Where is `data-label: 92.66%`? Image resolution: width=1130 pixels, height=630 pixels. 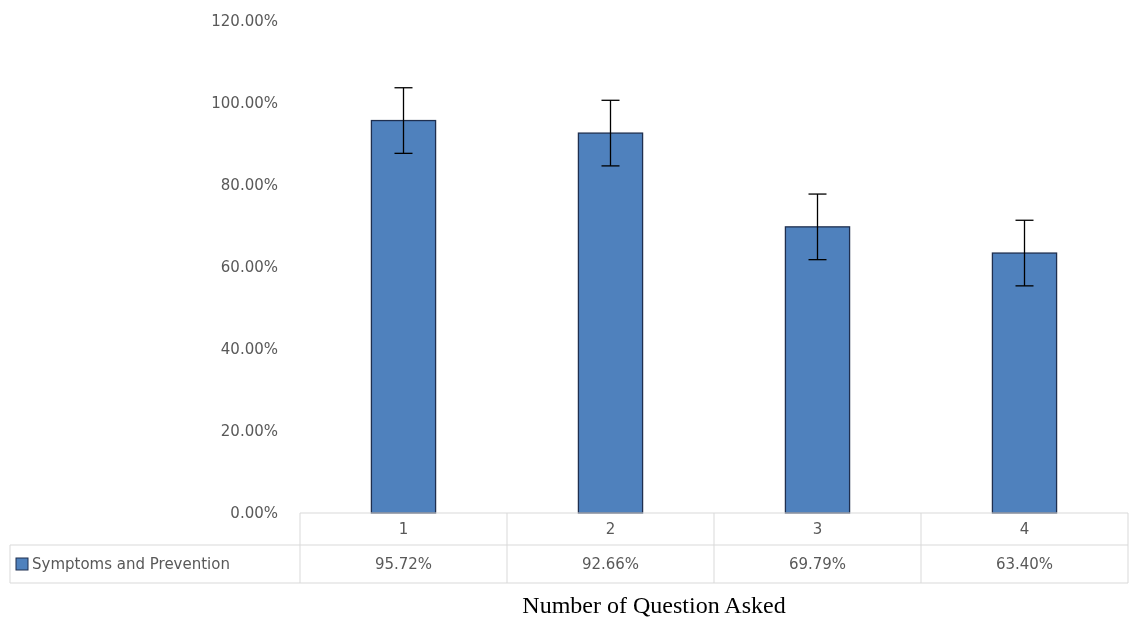 data-label: 92.66% is located at coordinates (610, 564).